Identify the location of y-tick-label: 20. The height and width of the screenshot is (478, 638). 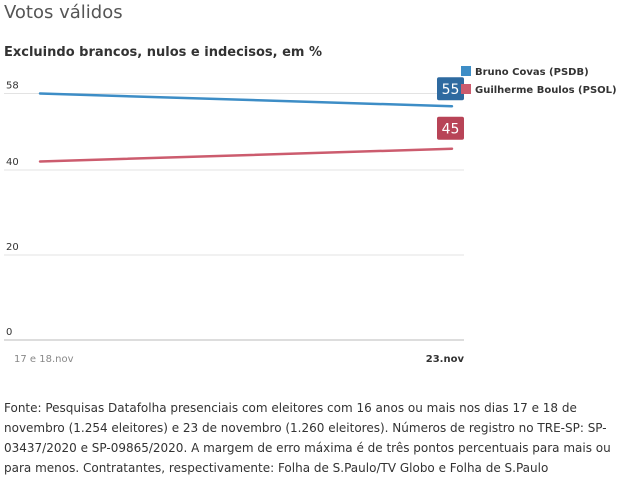
(12, 247).